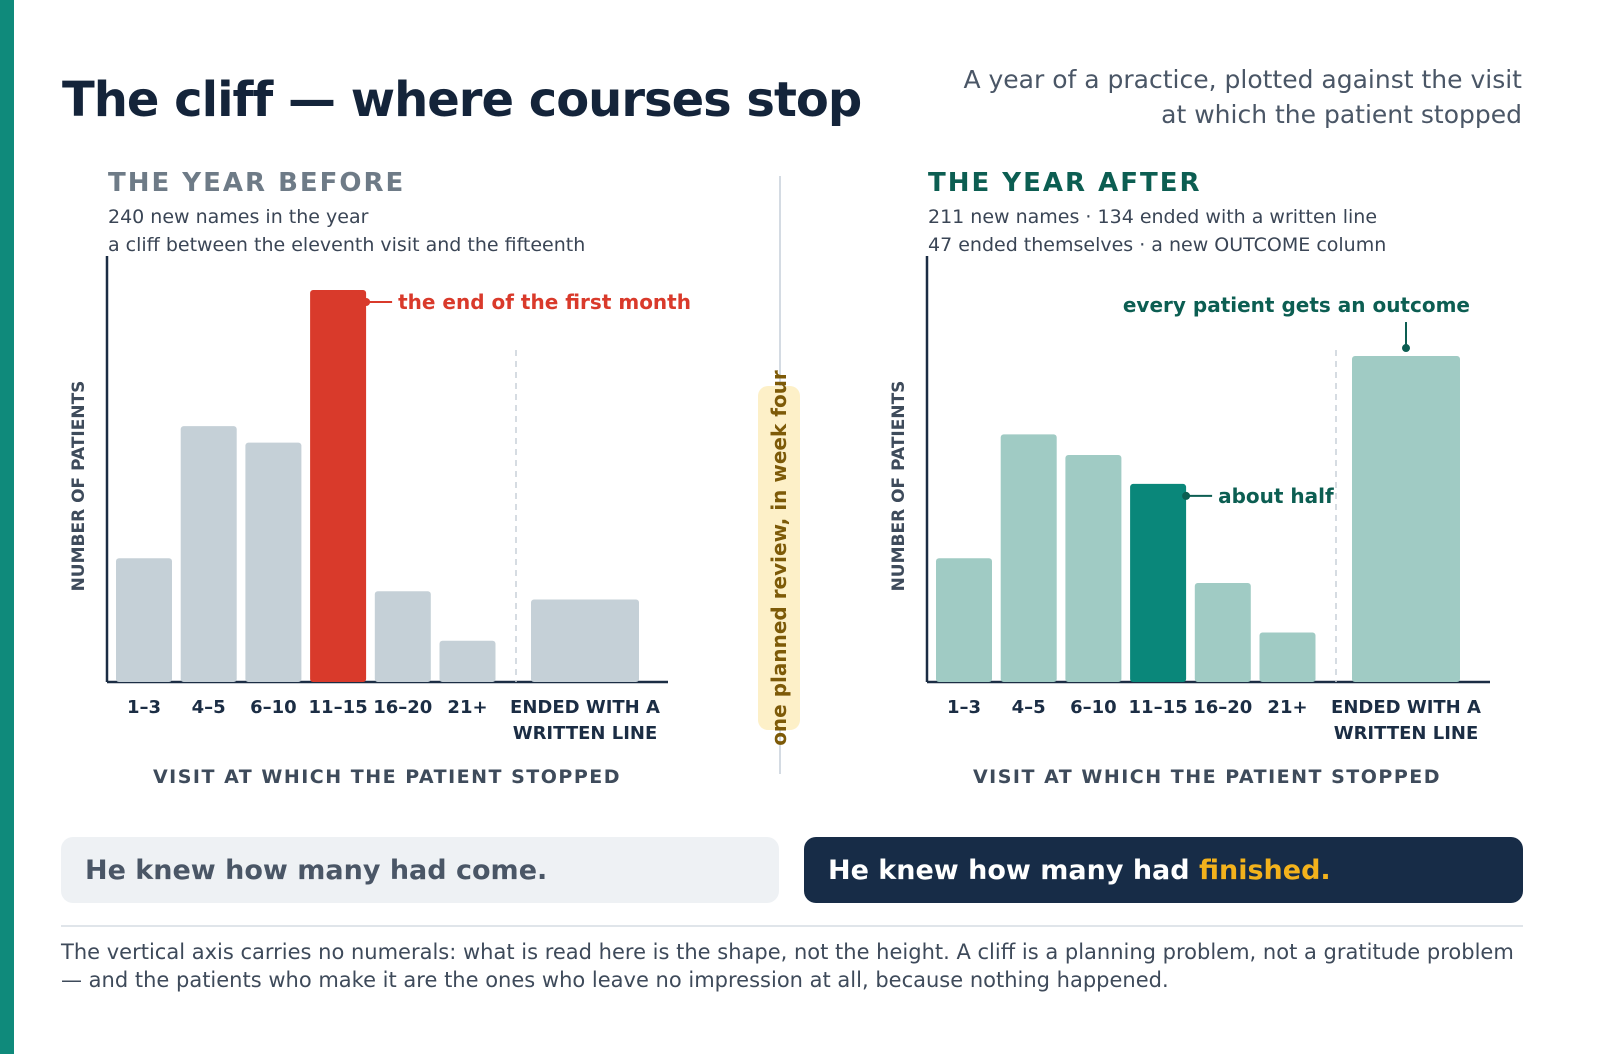  Describe the element at coordinates (316, 870) in the screenshot. I see `summary-before-text: He knew how many had come.` at that location.